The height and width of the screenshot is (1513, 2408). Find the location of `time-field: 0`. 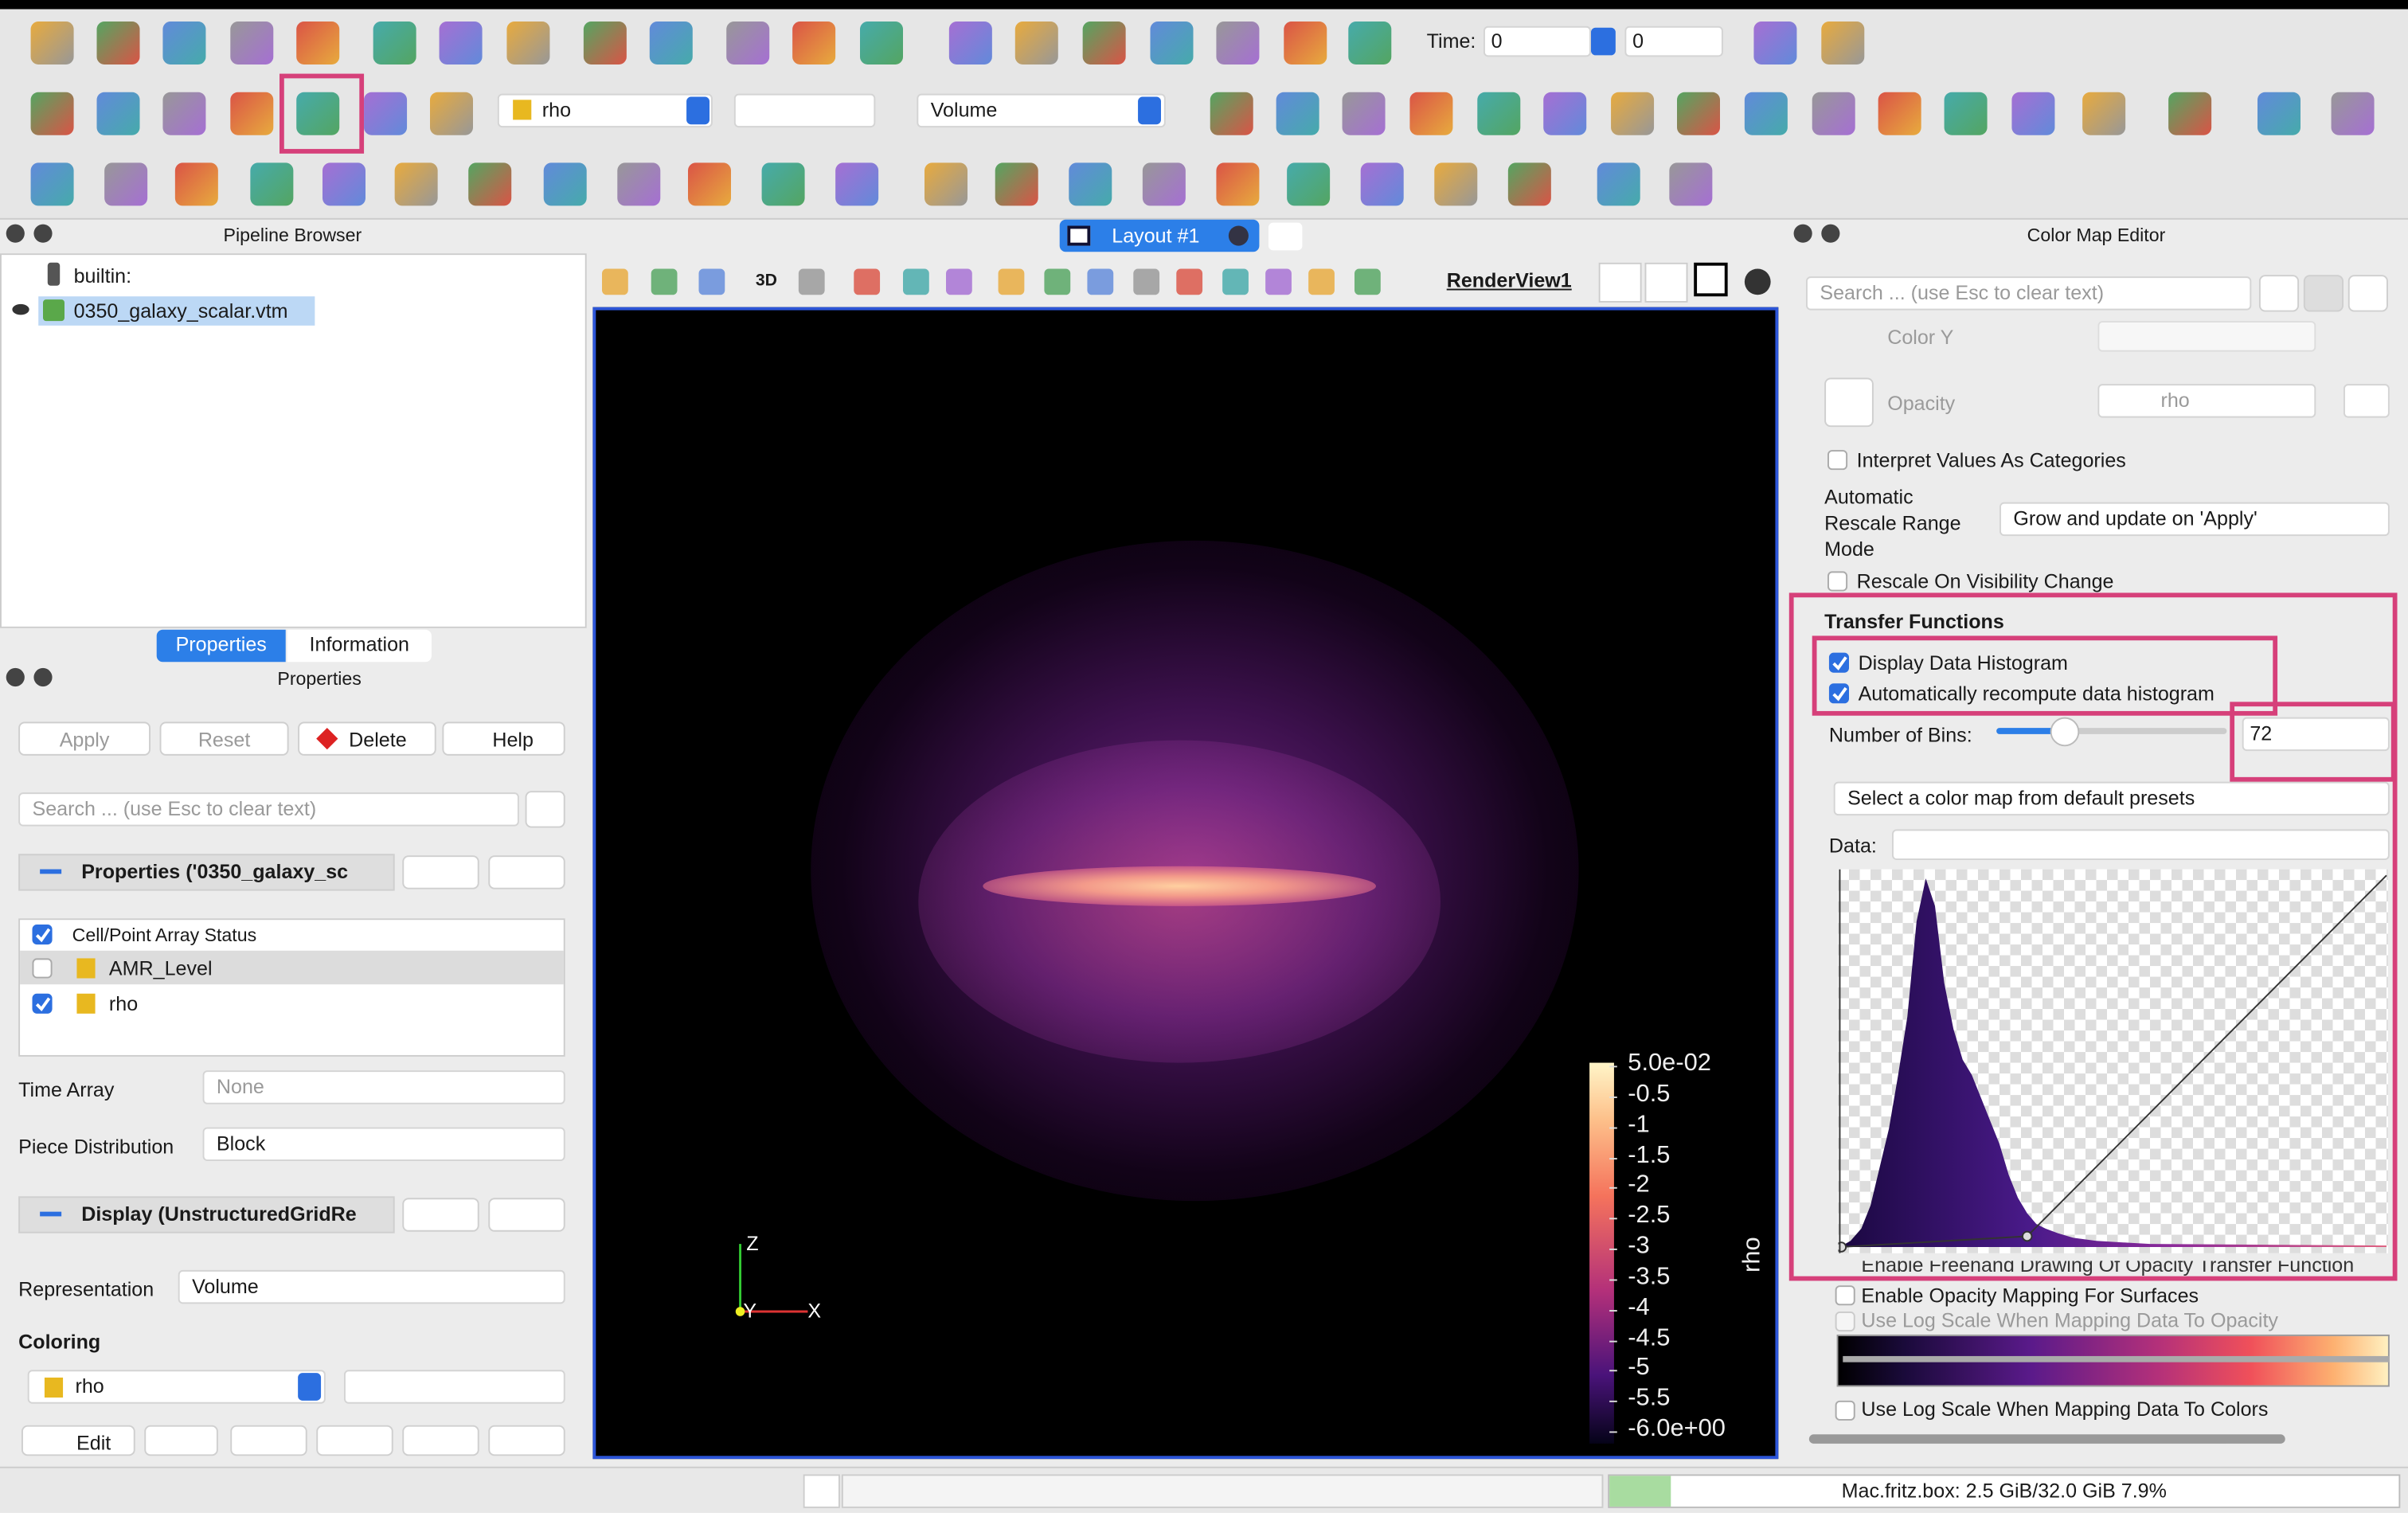

time-field: 0 is located at coordinates (1537, 41).